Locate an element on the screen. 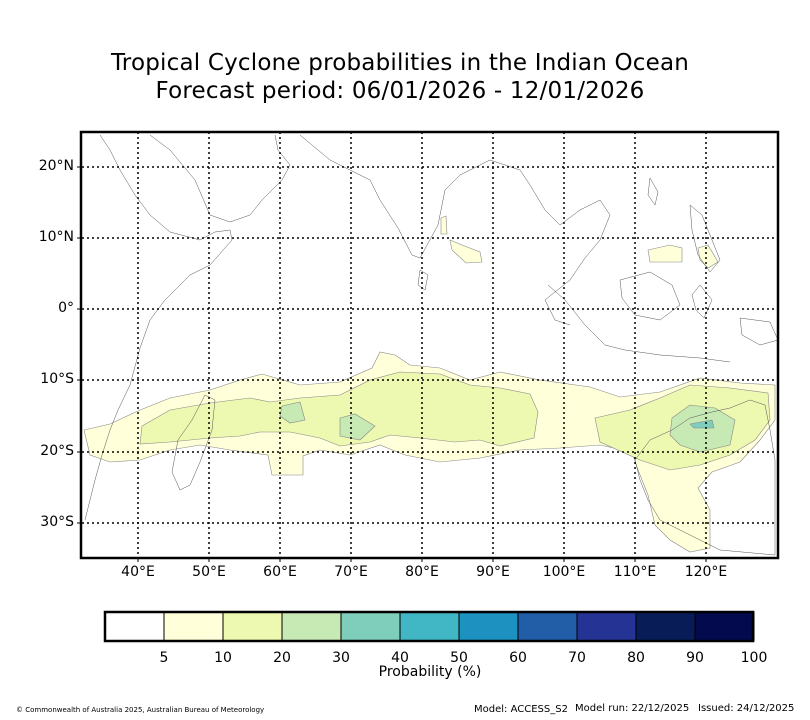  lon-label-60e: 60°E is located at coordinates (280, 572).